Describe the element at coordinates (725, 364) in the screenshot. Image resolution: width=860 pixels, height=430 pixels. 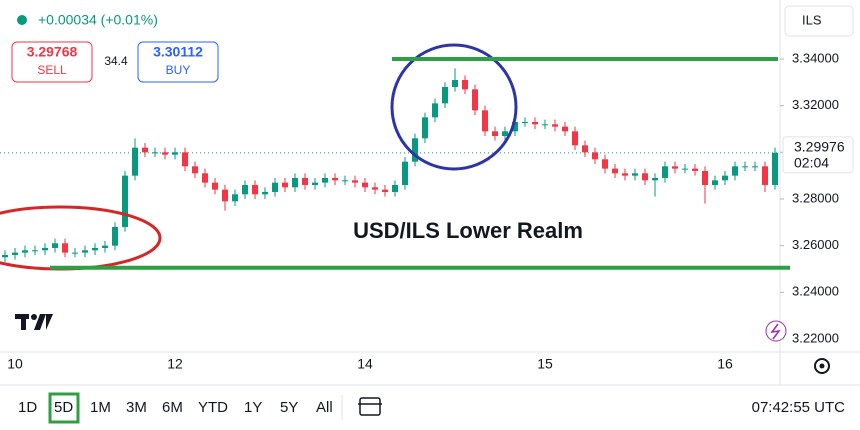
I see `x-tick-label: 16` at that location.